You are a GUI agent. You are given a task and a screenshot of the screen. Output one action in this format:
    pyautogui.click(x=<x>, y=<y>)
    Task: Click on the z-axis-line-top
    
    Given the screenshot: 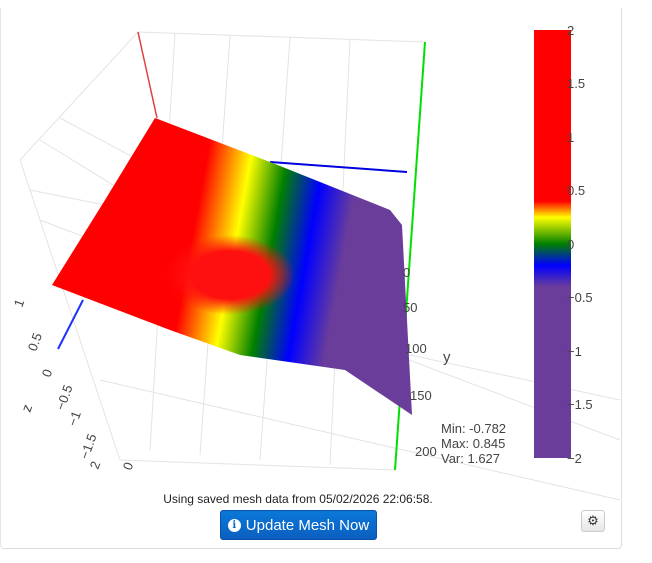 What is the action you would take?
    pyautogui.click(x=338, y=167)
    